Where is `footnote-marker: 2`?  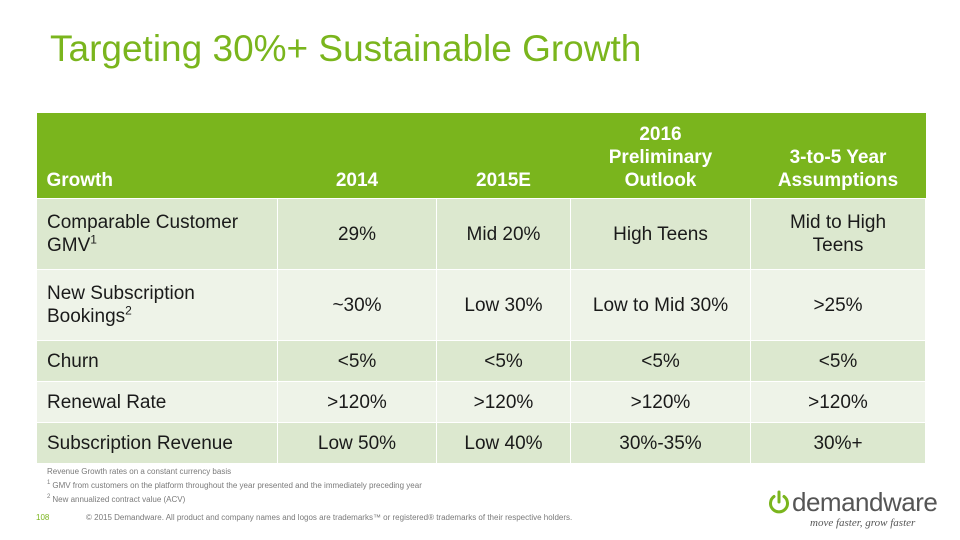 footnote-marker: 2 is located at coordinates (128, 310).